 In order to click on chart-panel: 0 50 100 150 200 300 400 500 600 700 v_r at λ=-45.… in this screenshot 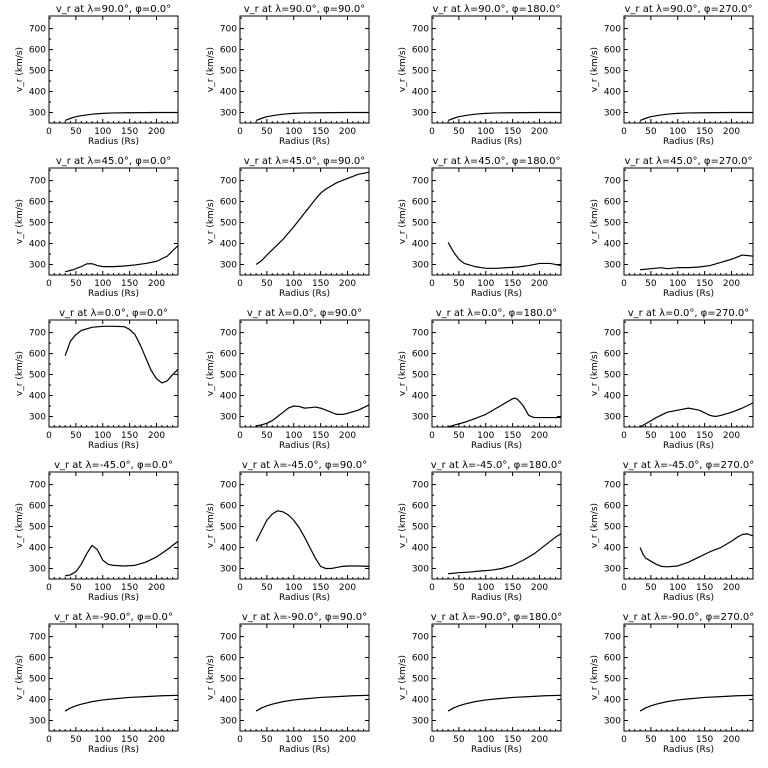, I will do `click(288, 531)`.